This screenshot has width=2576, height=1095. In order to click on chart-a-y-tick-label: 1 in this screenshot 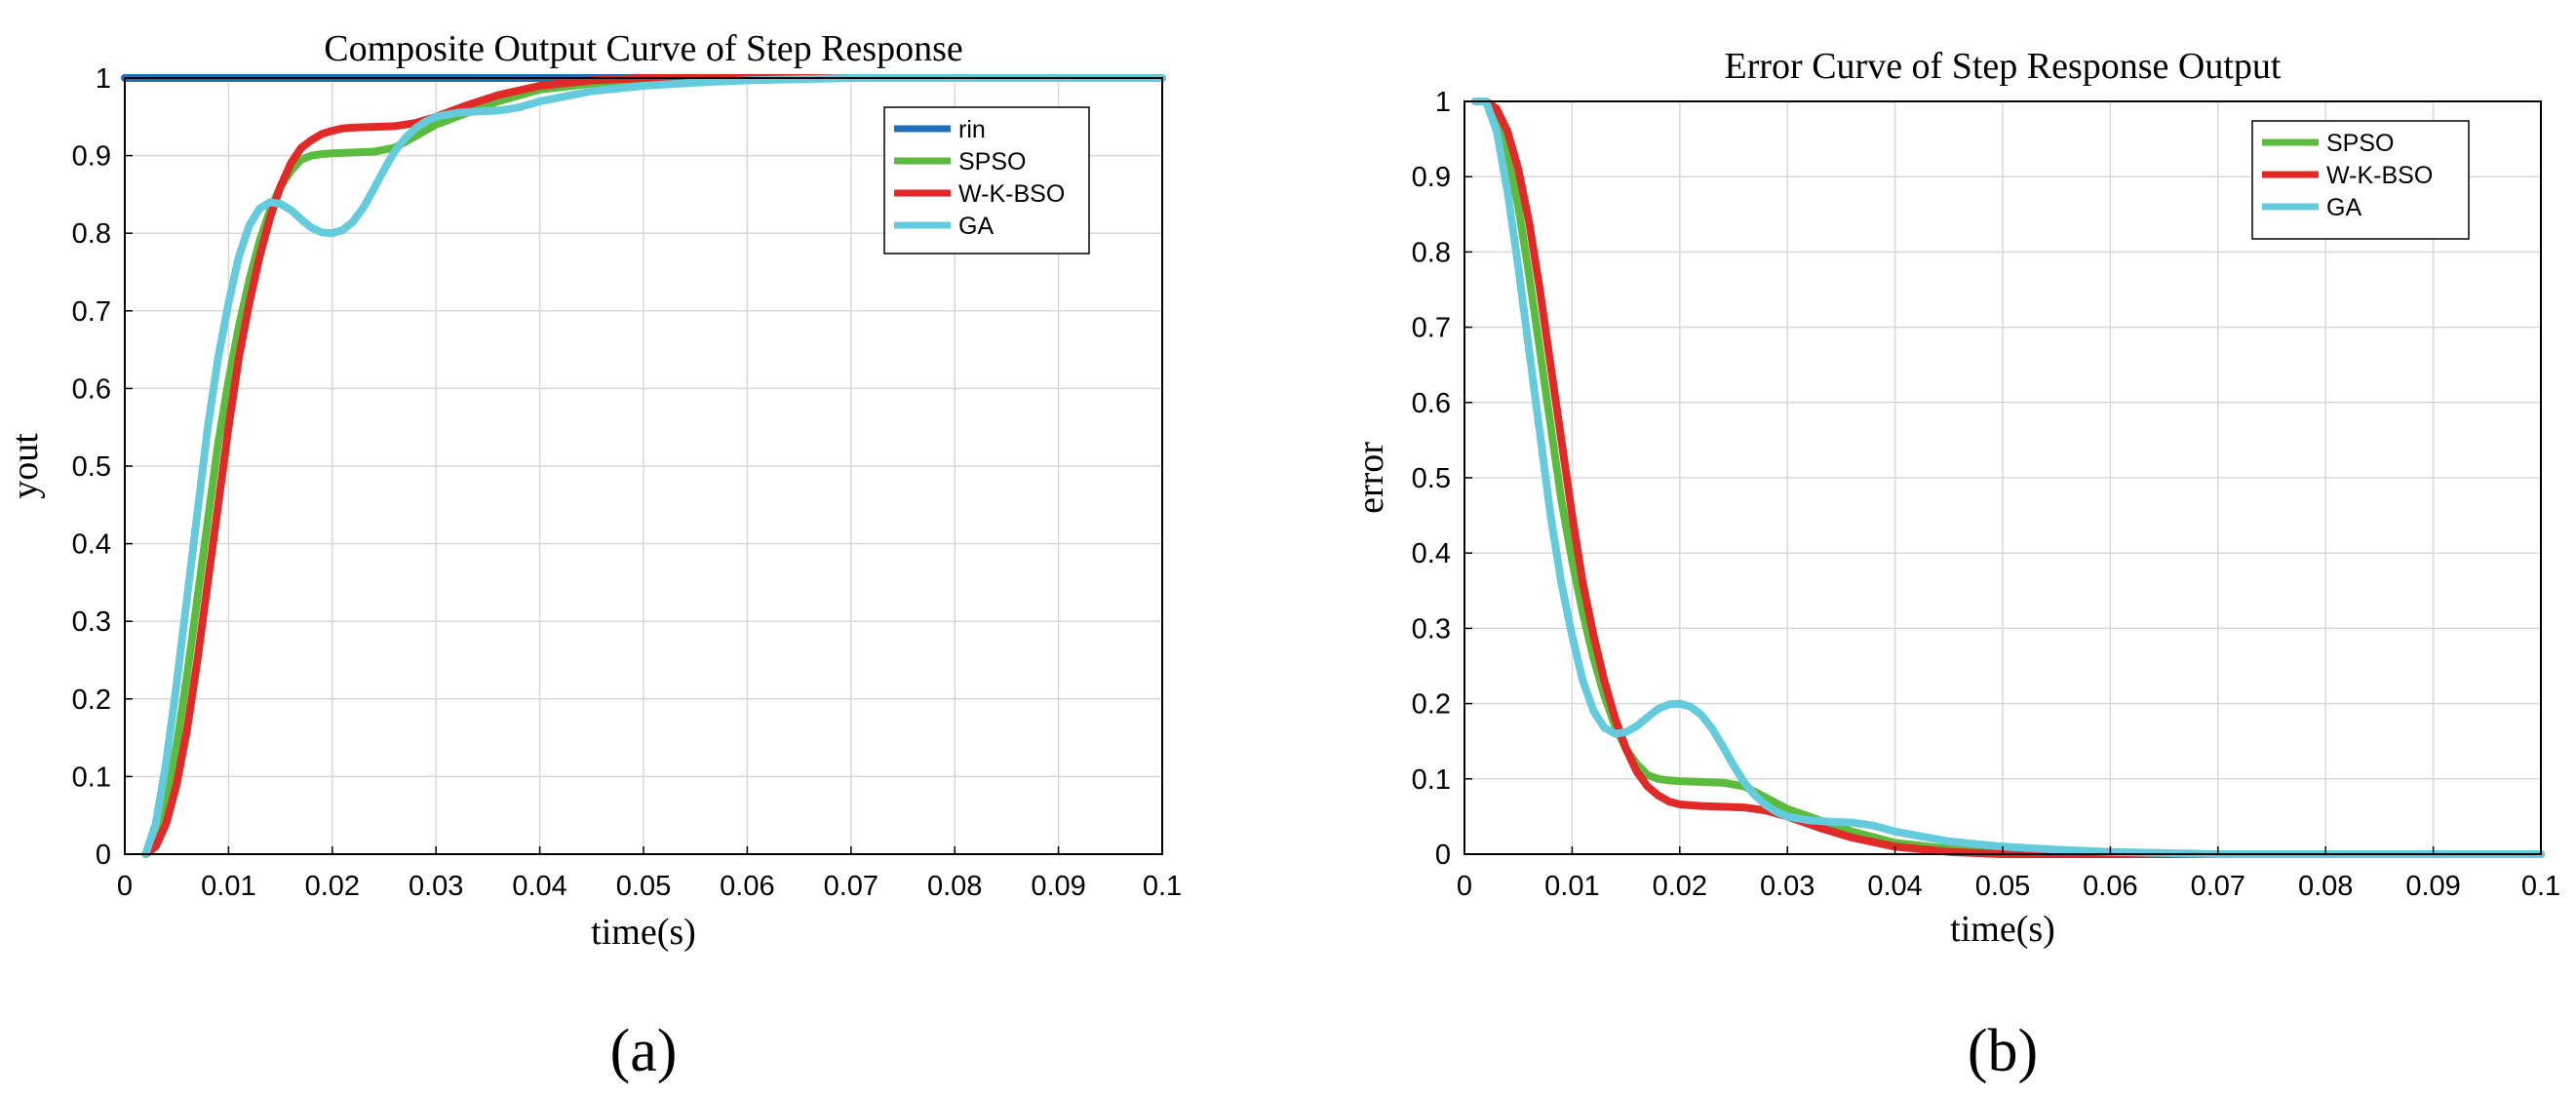, I will do `click(103, 79)`.